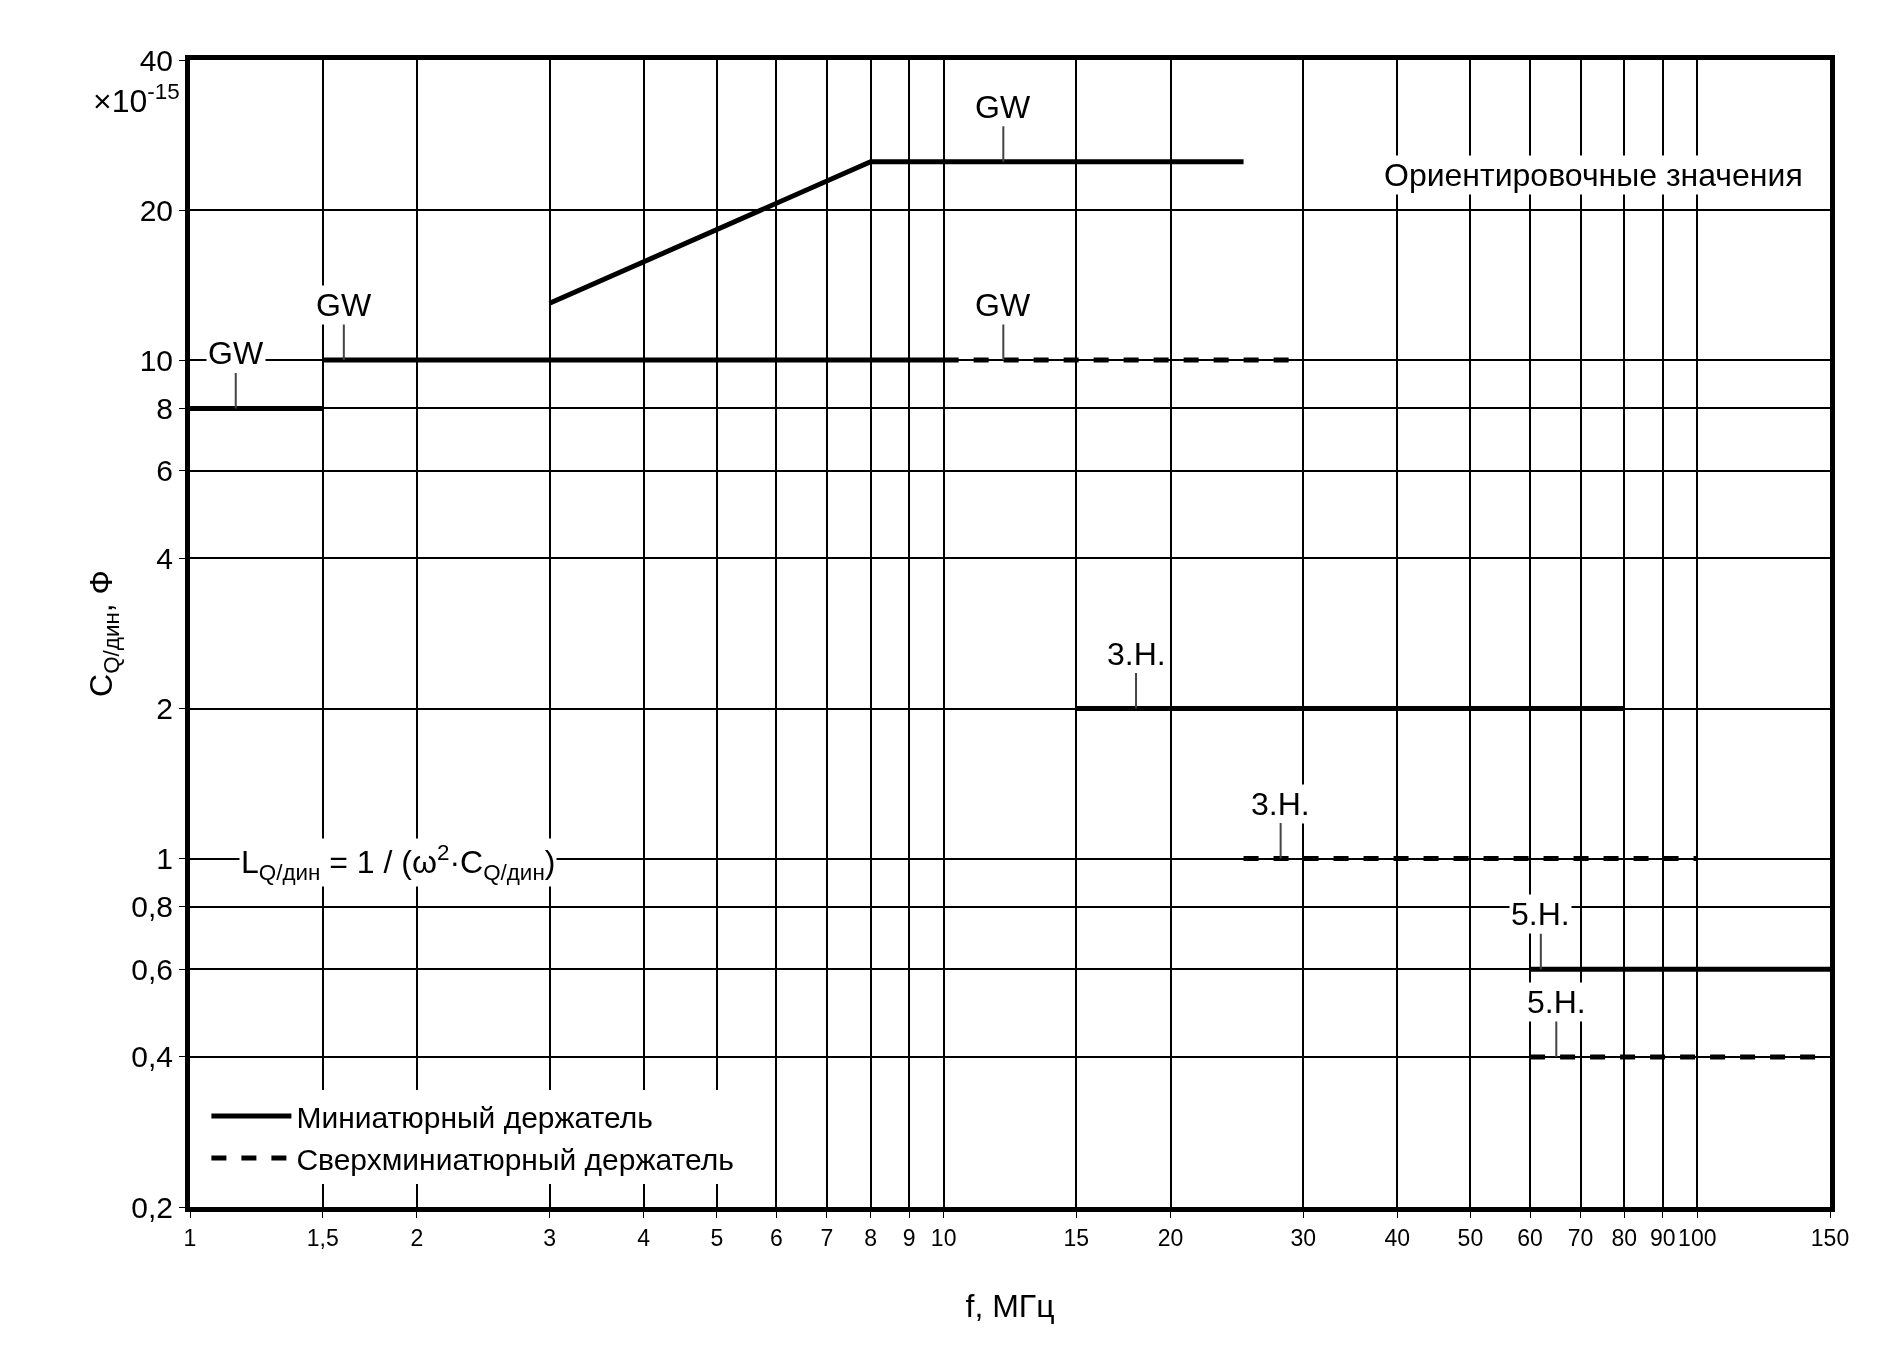 The image size is (1890, 1347). What do you see at coordinates (515, 1159) in the screenshot?
I see `legend-label: Сверхминиатюрный держатель` at bounding box center [515, 1159].